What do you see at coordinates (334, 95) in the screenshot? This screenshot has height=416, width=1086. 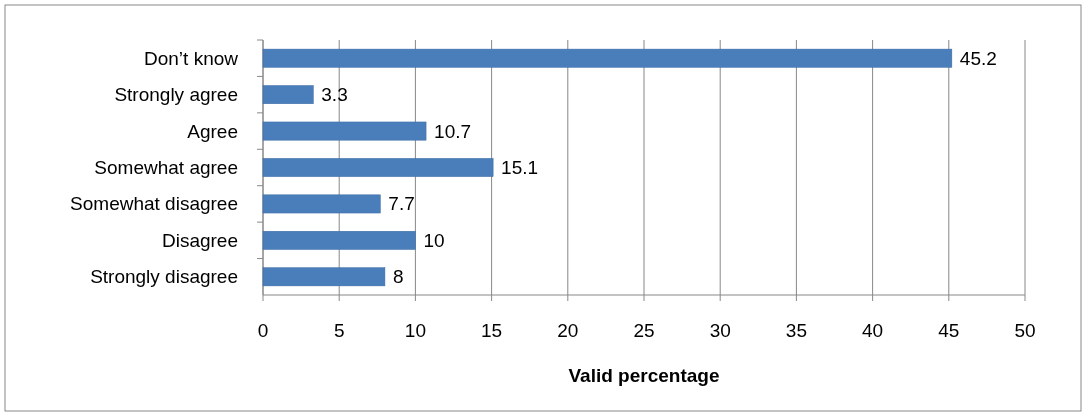 I see `data-label: 3.3` at bounding box center [334, 95].